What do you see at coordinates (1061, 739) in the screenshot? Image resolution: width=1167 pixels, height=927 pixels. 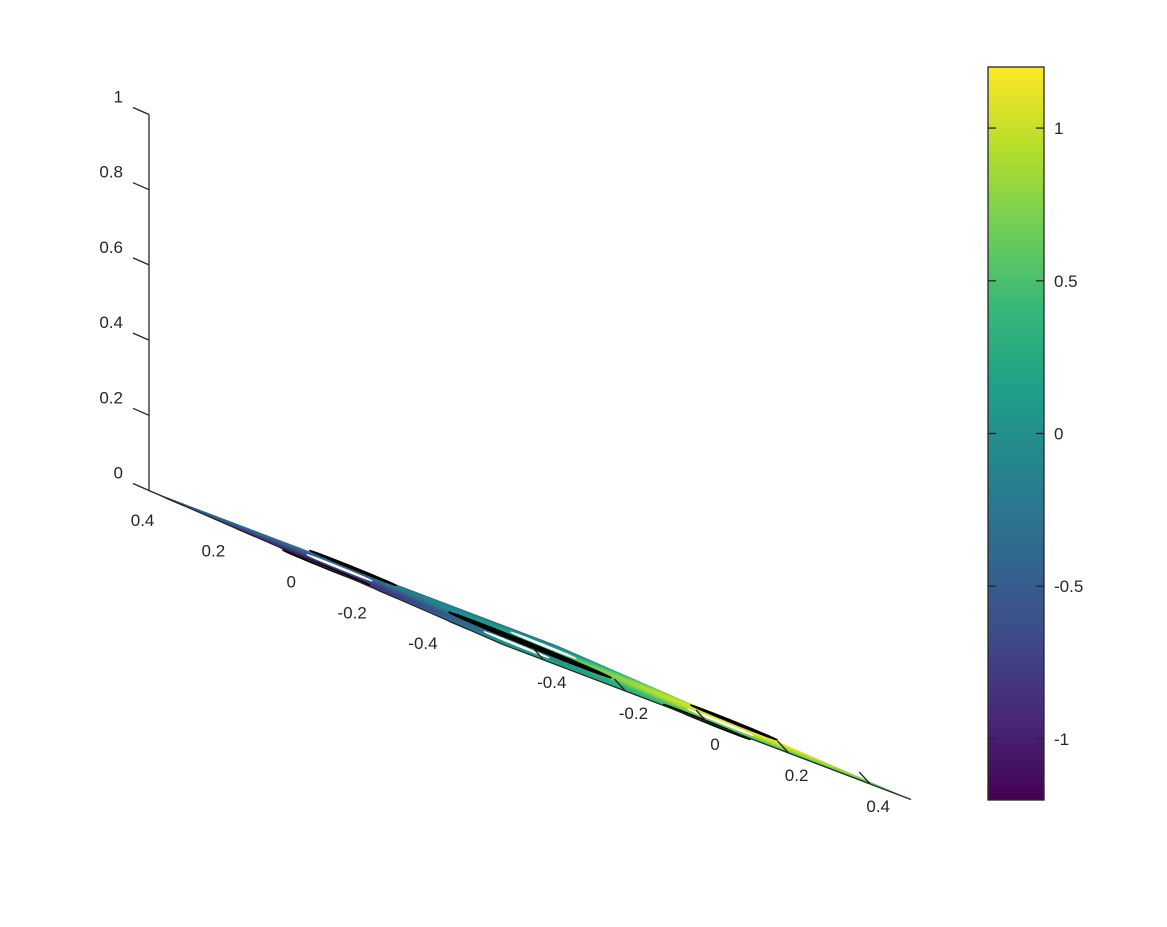 I see `colorbar-tick-label: -1` at bounding box center [1061, 739].